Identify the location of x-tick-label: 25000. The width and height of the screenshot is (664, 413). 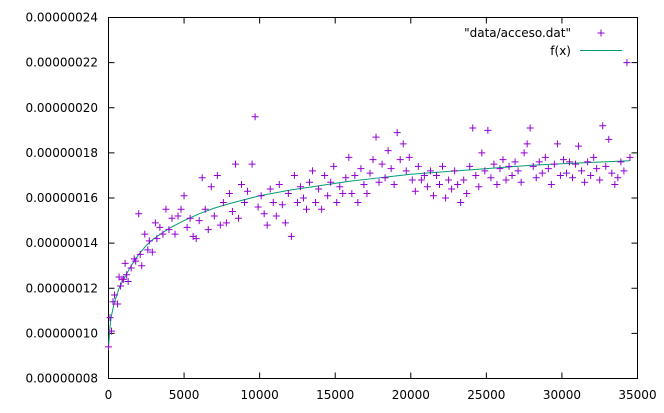
(486, 395).